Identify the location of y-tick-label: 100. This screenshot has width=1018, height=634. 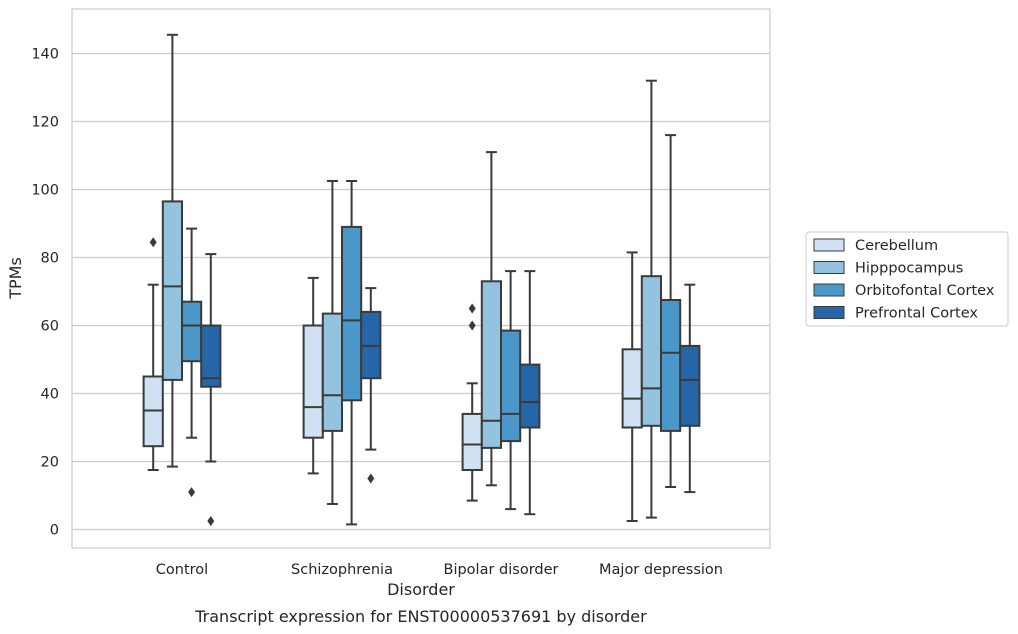
(45, 191).